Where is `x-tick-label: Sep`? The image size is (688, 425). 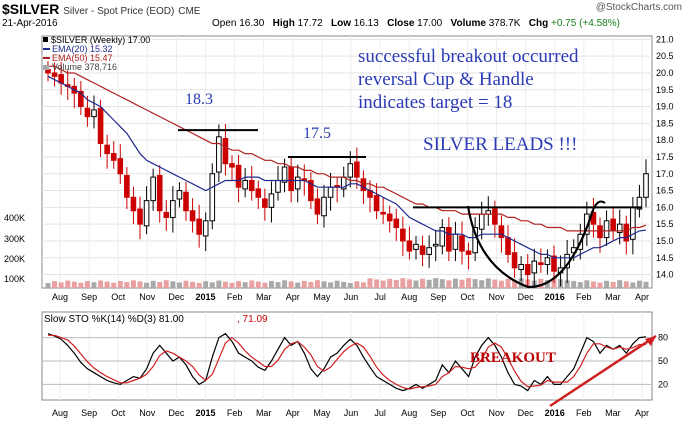
x-tick-label: Sep is located at coordinates (89, 297).